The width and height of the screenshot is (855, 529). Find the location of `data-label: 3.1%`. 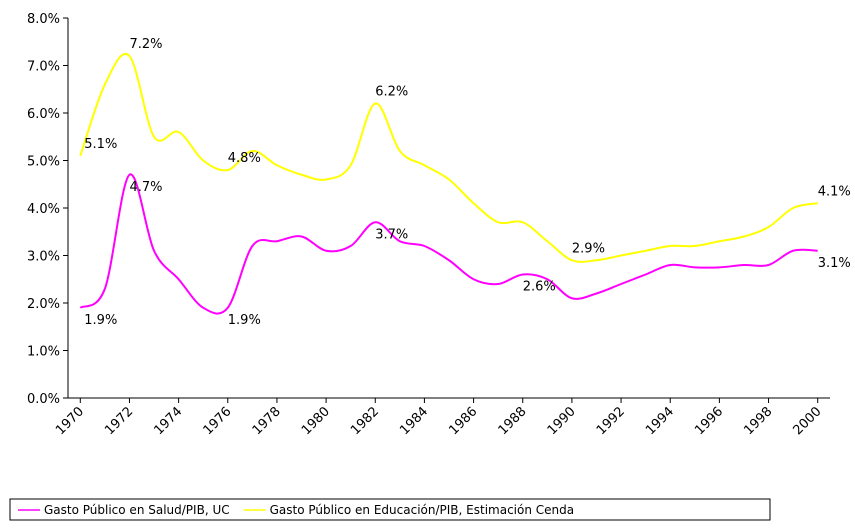

data-label: 3.1% is located at coordinates (834, 263).